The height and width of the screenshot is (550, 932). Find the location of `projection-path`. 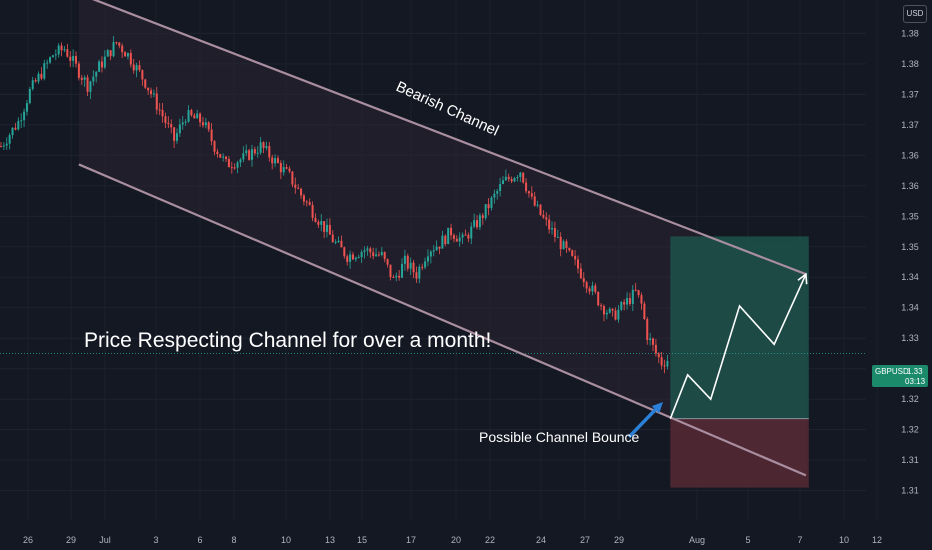

projection-path is located at coordinates (738, 346).